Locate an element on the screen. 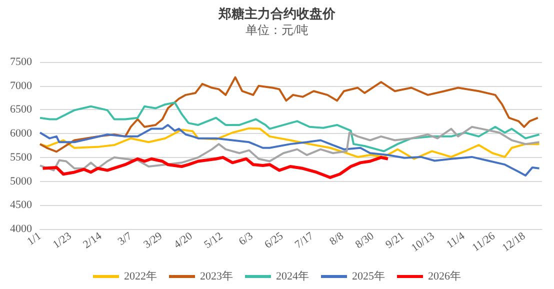 This screenshot has height=289, width=554. legend-label: 2023年 is located at coordinates (216, 276).